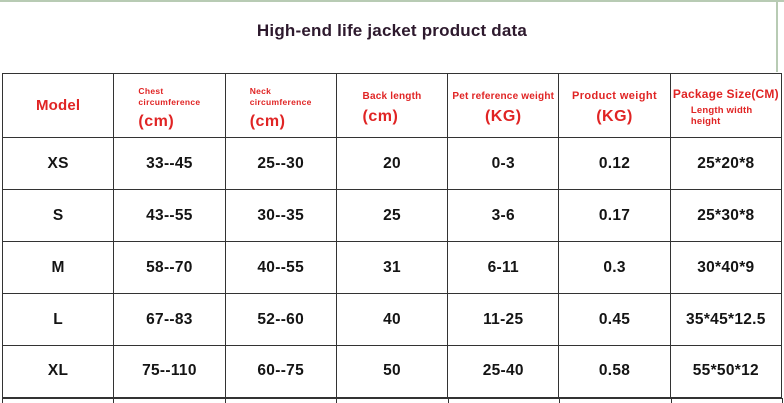 This screenshot has height=403, width=784. What do you see at coordinates (280, 319) in the screenshot?
I see `cell-neck-circumference: 52--60` at bounding box center [280, 319].